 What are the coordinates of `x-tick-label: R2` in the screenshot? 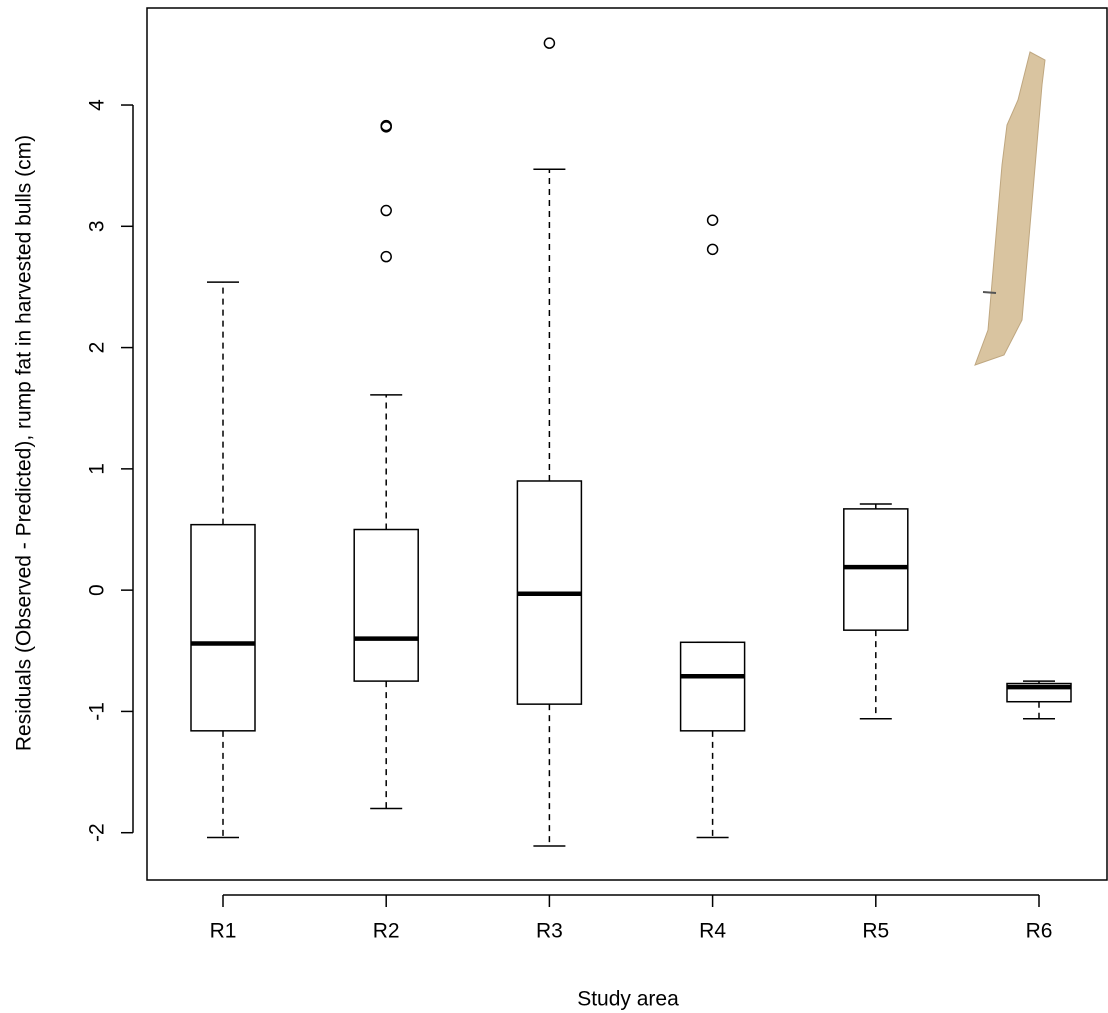 It's located at (386, 931).